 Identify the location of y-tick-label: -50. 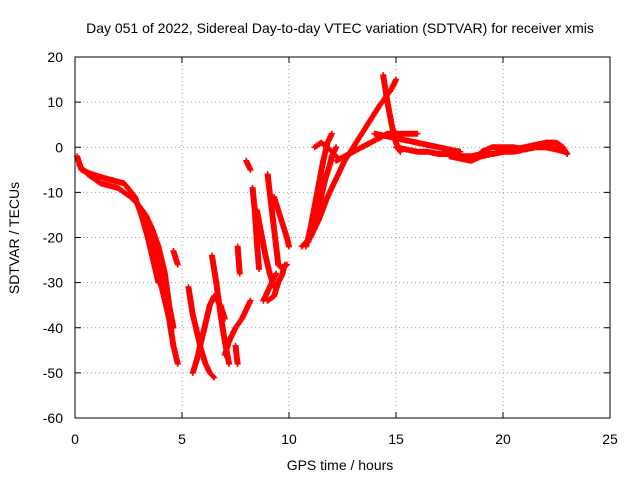
(53, 373).